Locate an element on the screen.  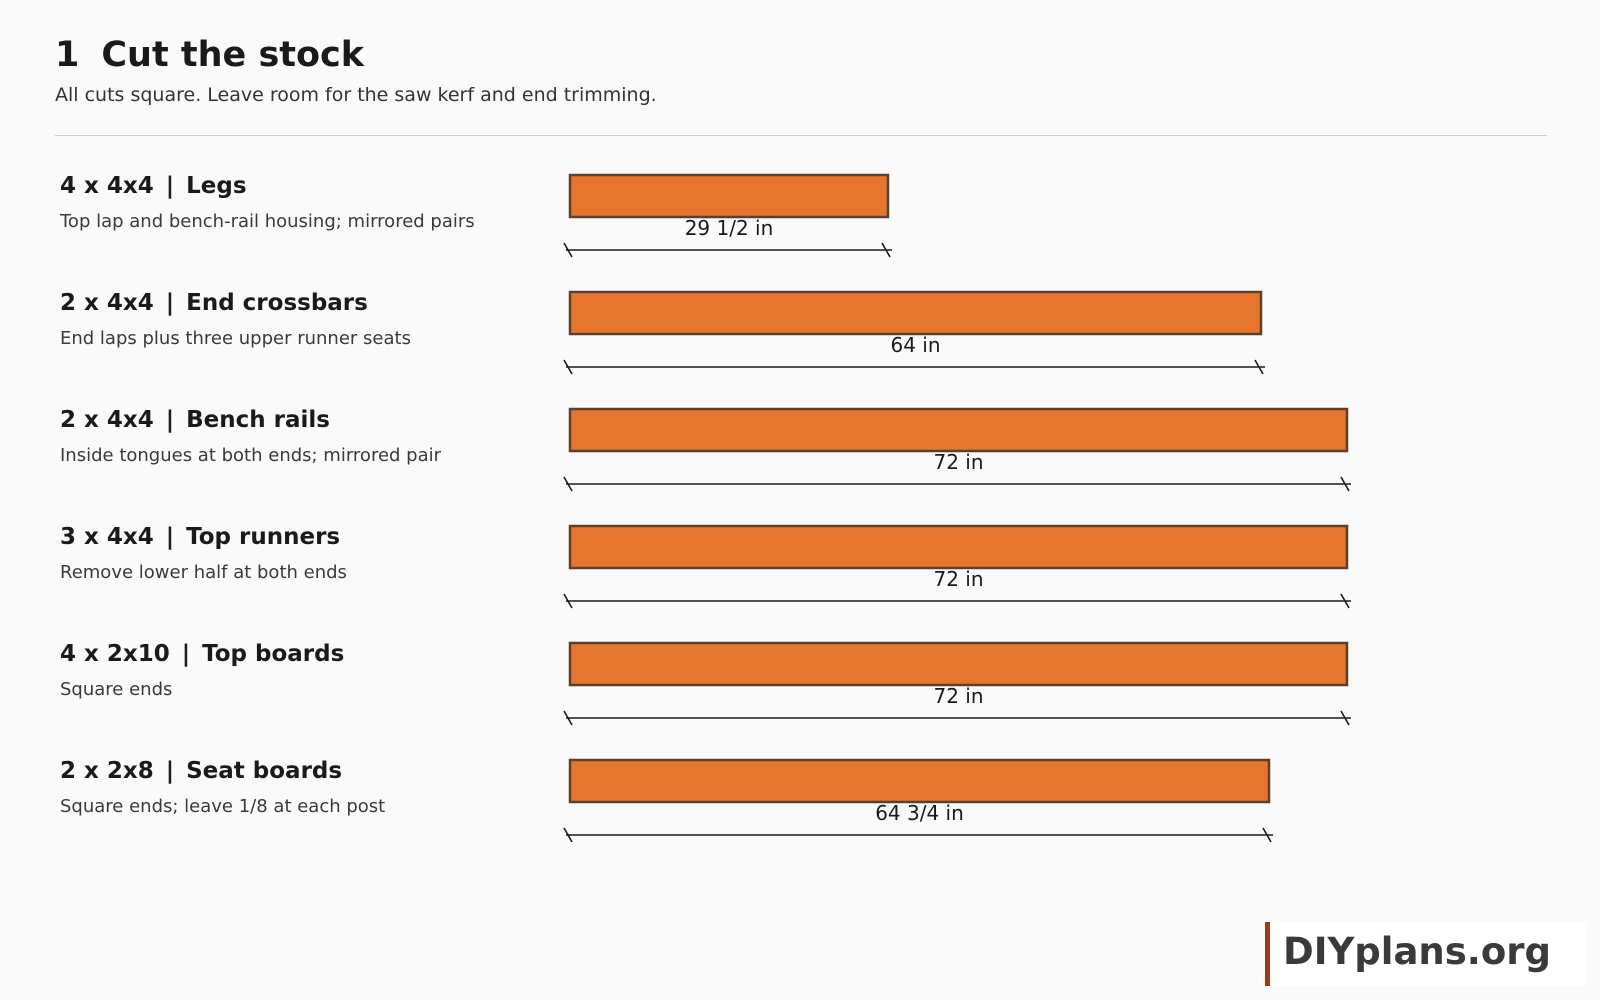
page-title: 1 Cut the stock is located at coordinates (801, 55).